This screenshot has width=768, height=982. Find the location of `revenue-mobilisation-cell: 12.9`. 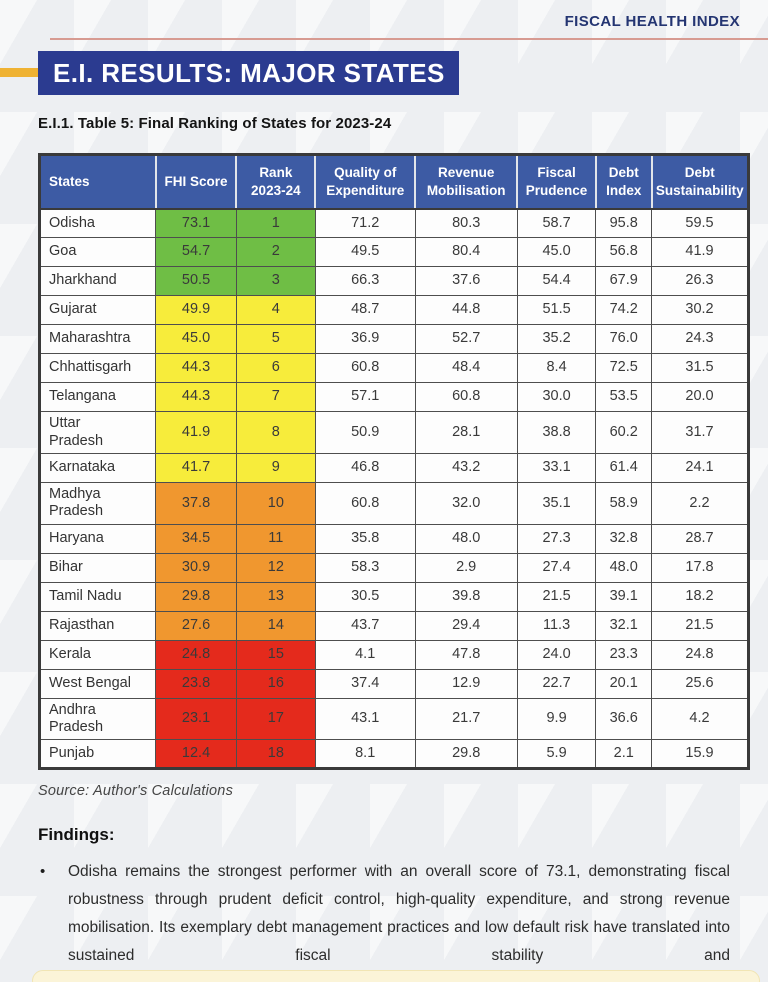

revenue-mobilisation-cell: 12.9 is located at coordinates (466, 683).